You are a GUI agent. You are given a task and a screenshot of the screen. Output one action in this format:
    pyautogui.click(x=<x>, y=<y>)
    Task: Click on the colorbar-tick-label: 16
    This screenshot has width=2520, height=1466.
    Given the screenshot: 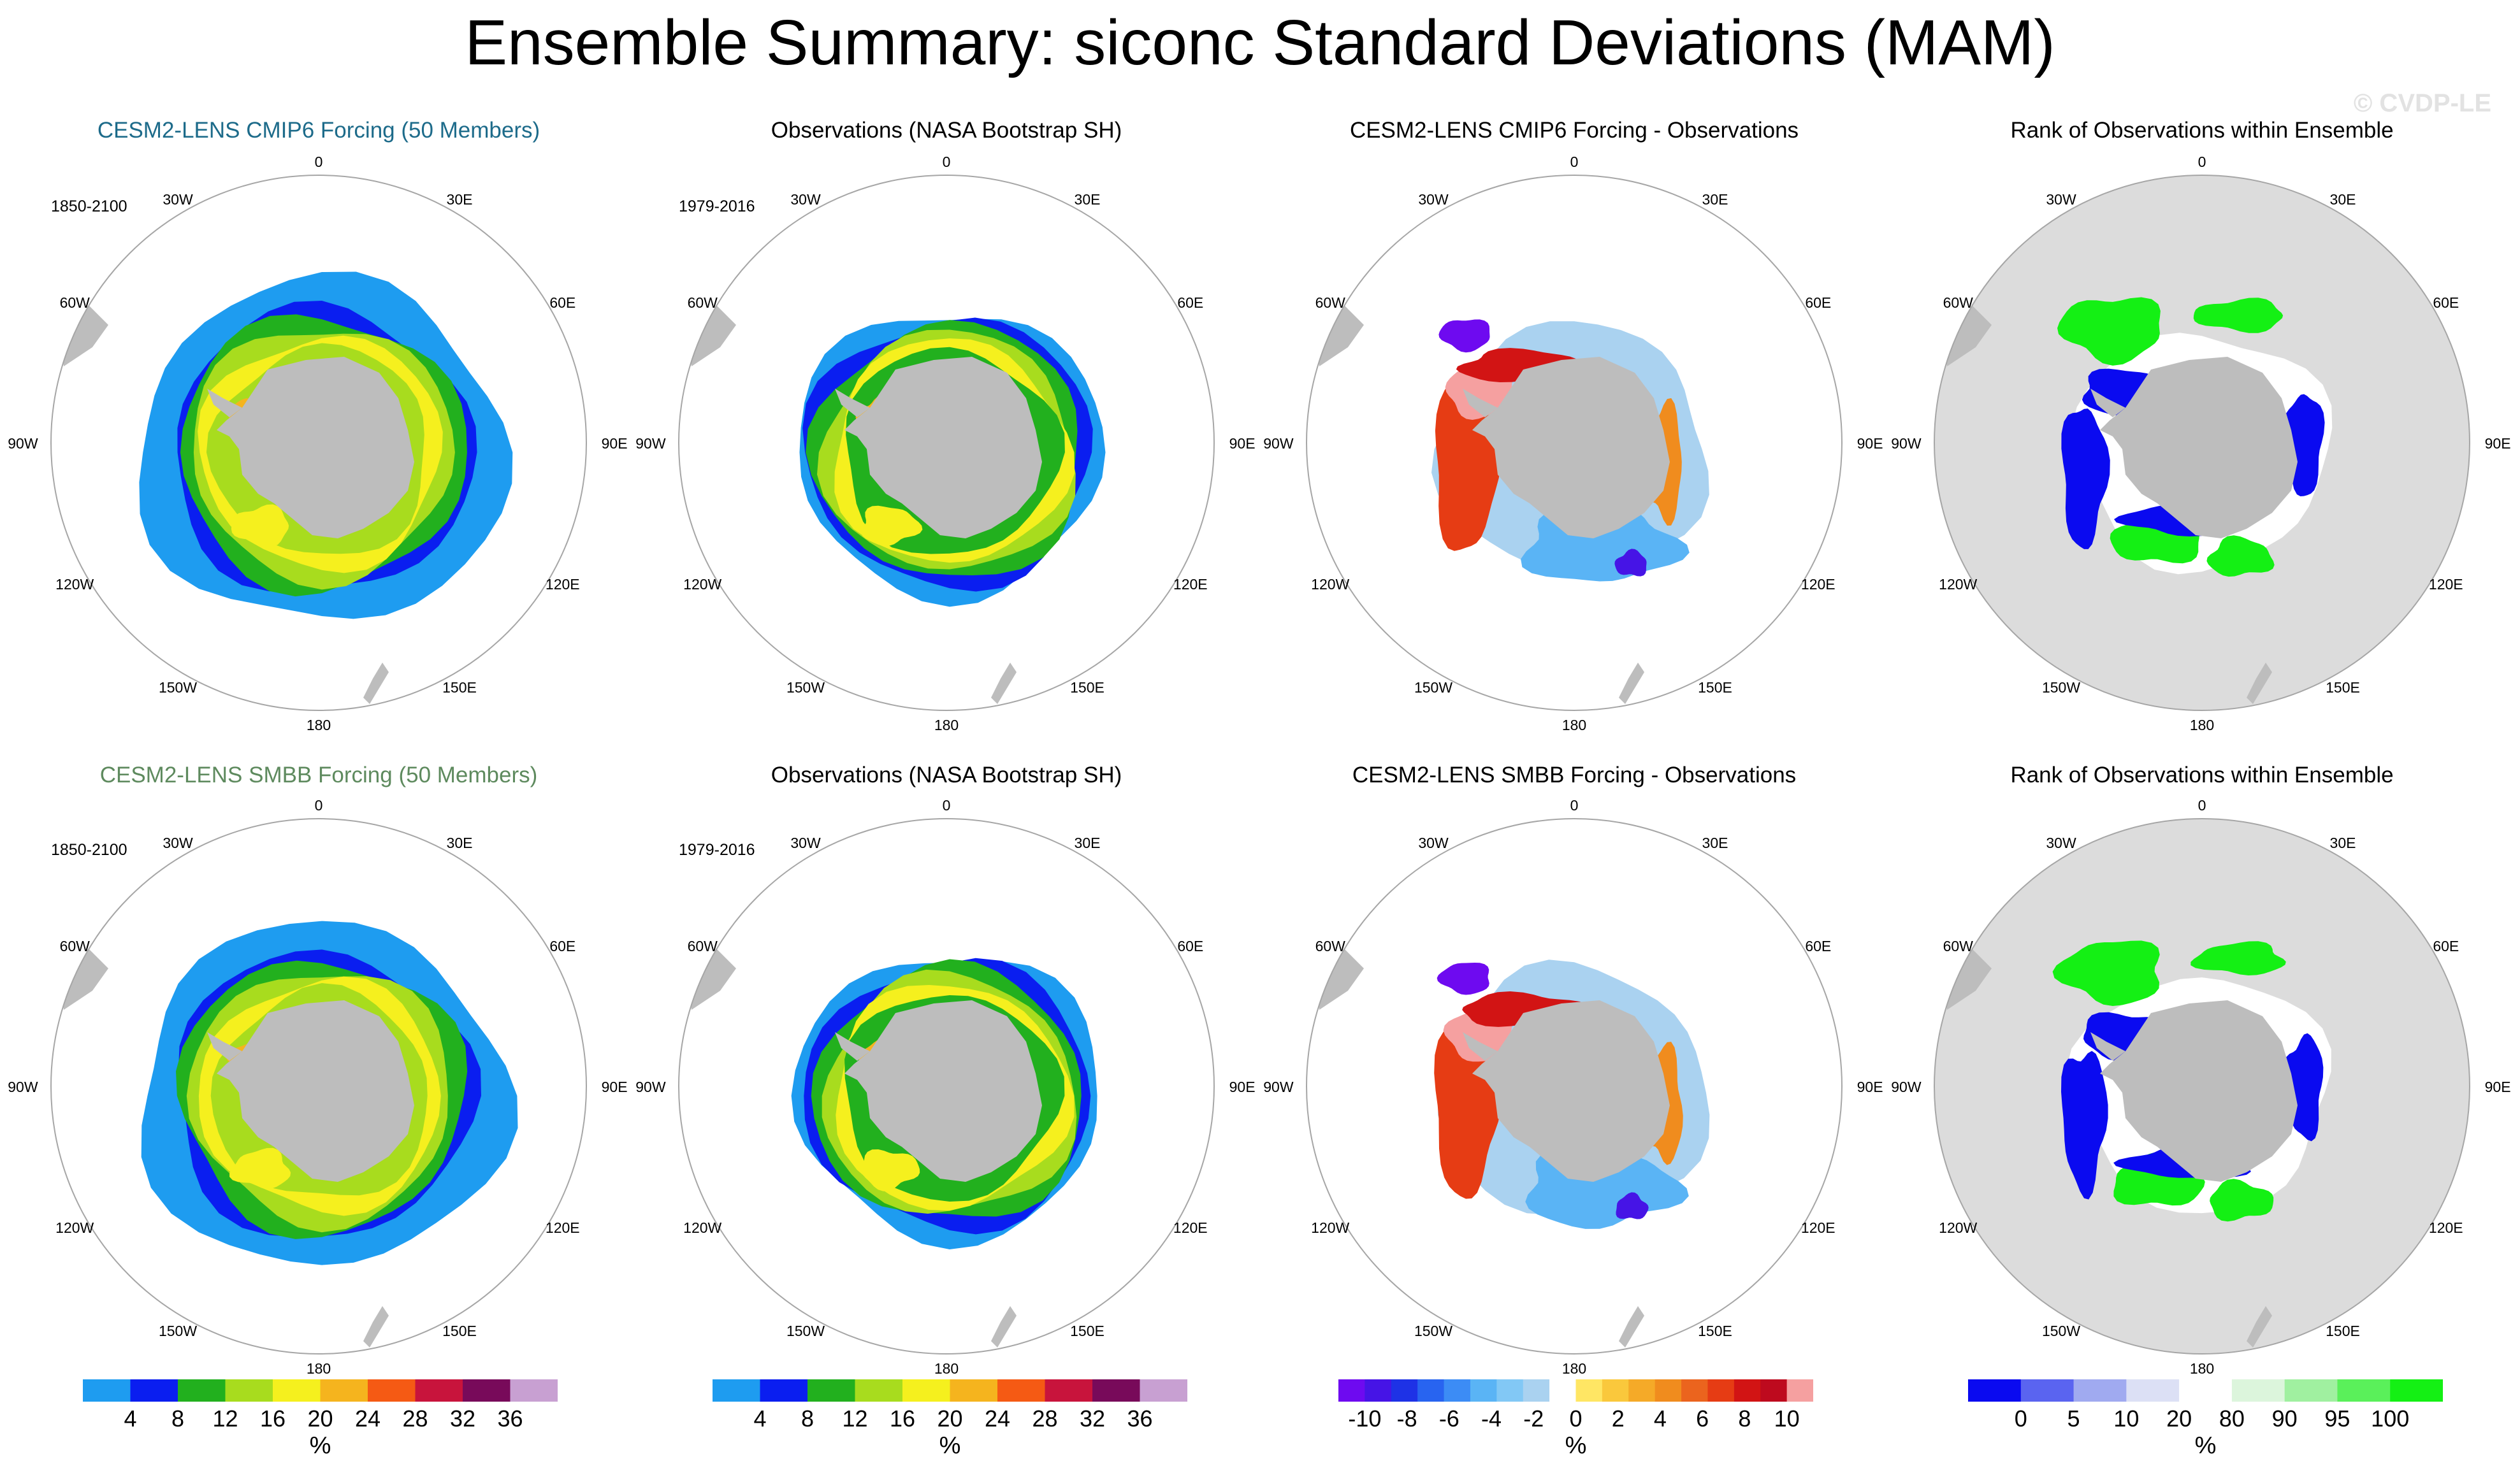 What is the action you would take?
    pyautogui.click(x=272, y=1418)
    